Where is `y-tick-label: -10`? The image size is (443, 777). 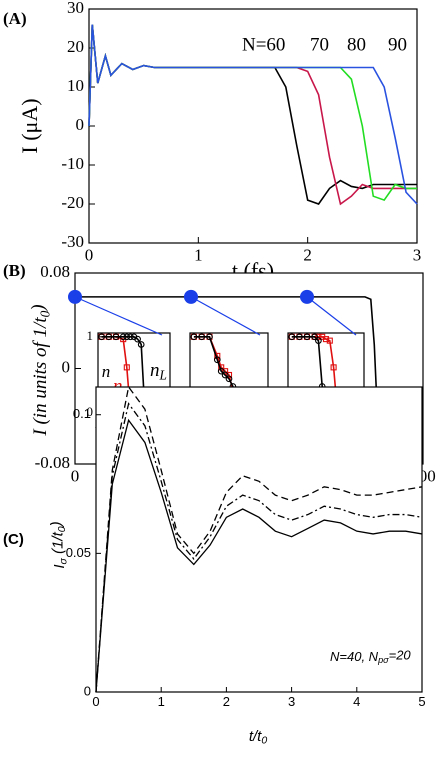 y-tick-label: -10 is located at coordinates (72, 163).